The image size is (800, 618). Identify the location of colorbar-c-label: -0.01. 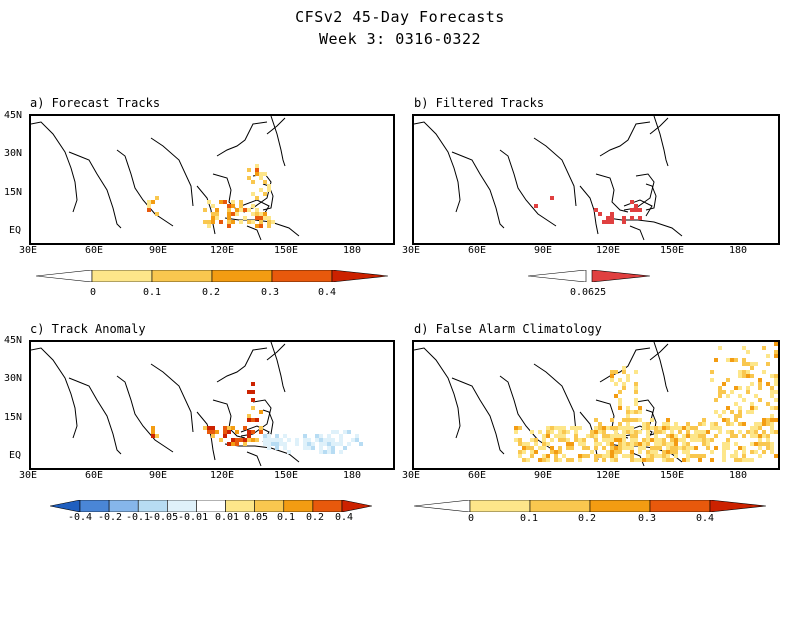
(193, 517).